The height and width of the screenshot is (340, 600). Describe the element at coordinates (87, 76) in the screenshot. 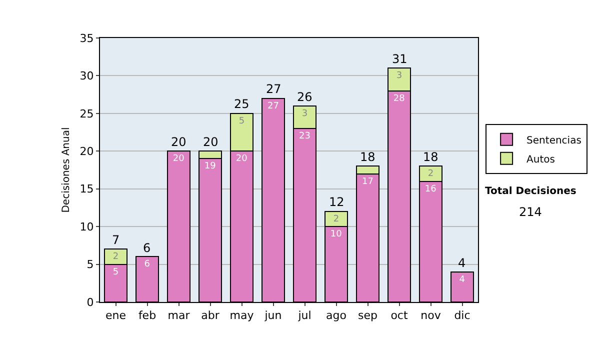

I see `y-tick-label: 30` at that location.